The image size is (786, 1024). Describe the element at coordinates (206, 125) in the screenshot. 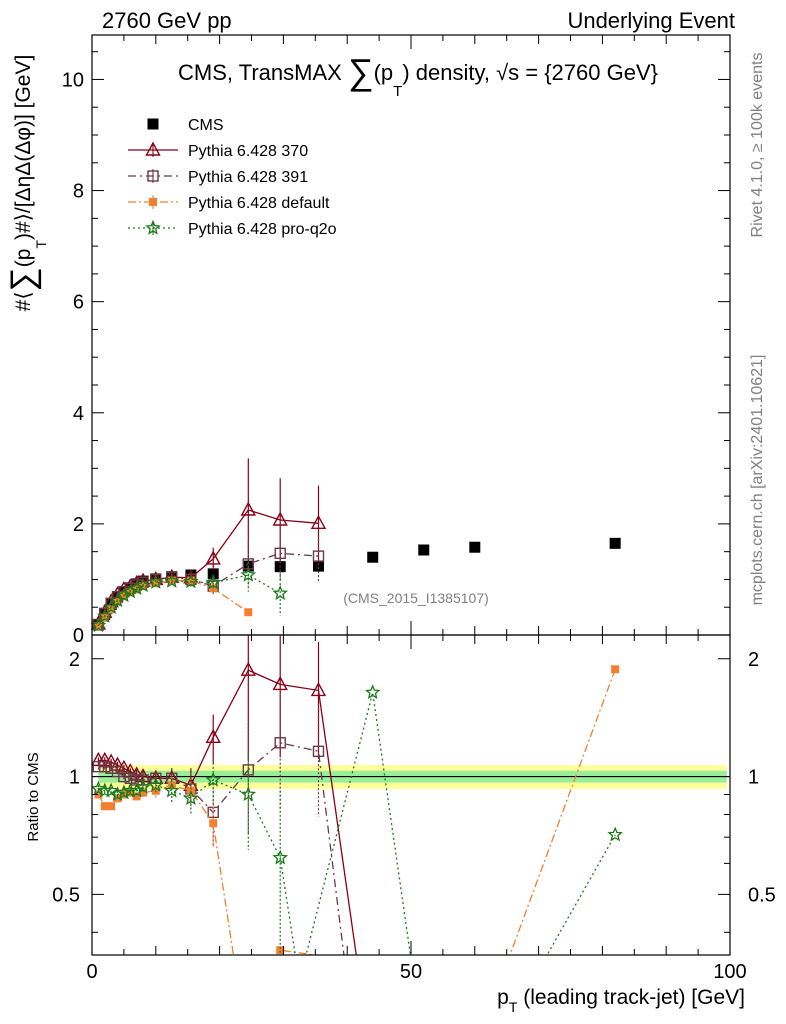

I see `legend-label: CMS` at that location.